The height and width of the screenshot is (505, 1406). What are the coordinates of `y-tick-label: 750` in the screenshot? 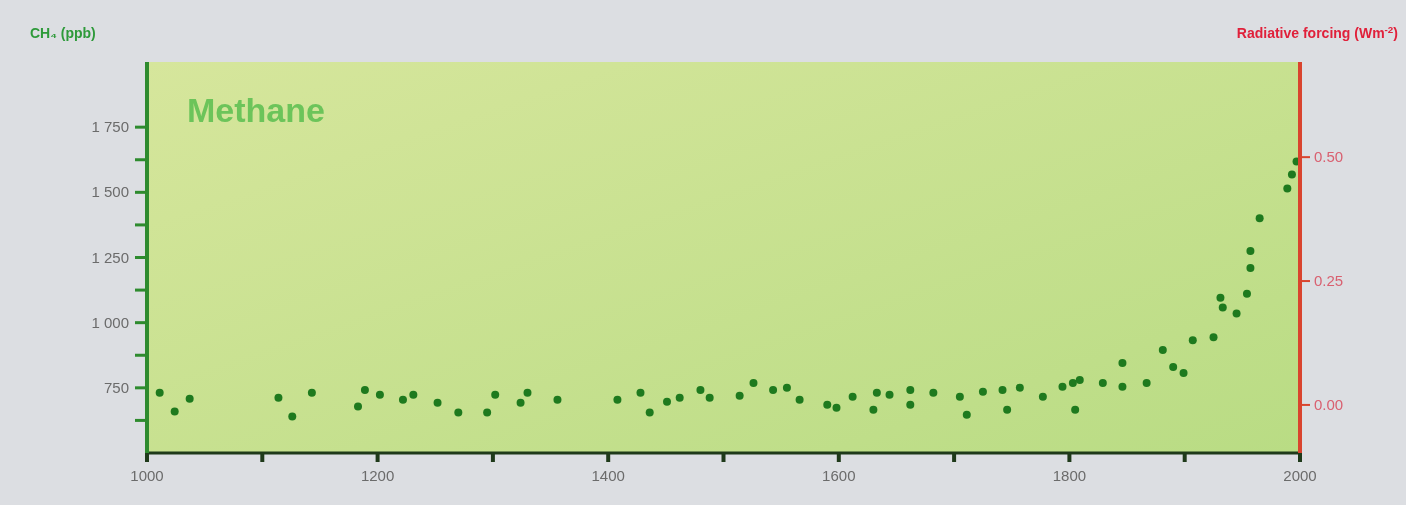 It's located at (116, 387).